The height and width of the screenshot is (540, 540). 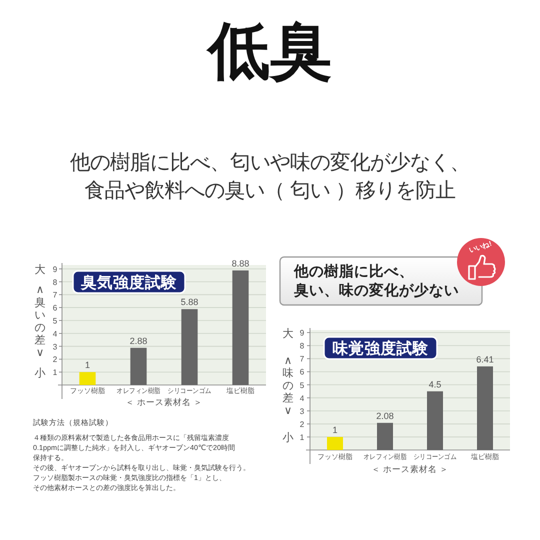 I want to click on title: 味覚強度試験, so click(x=380, y=349).